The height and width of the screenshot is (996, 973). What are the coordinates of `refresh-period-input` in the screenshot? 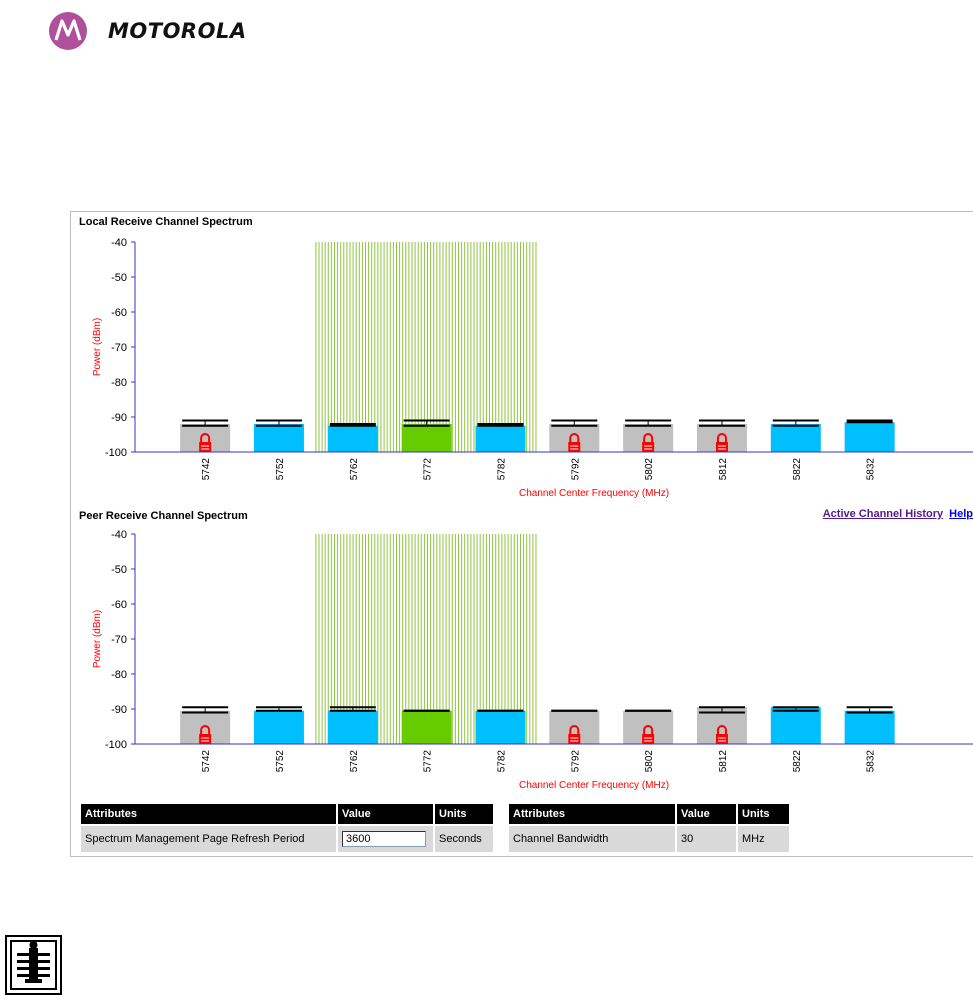 It's located at (384, 839).